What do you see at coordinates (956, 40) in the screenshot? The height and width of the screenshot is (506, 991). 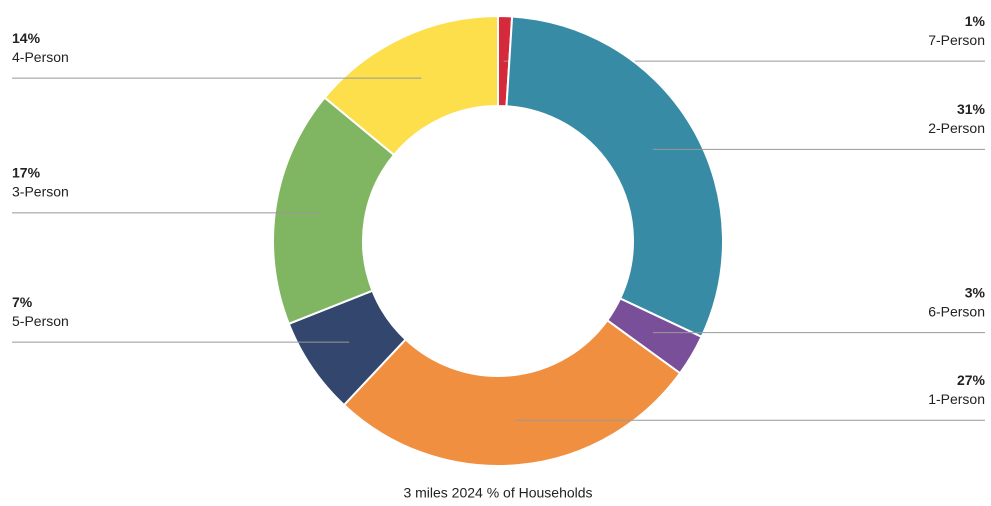 I see `category-label: 7-Person` at bounding box center [956, 40].